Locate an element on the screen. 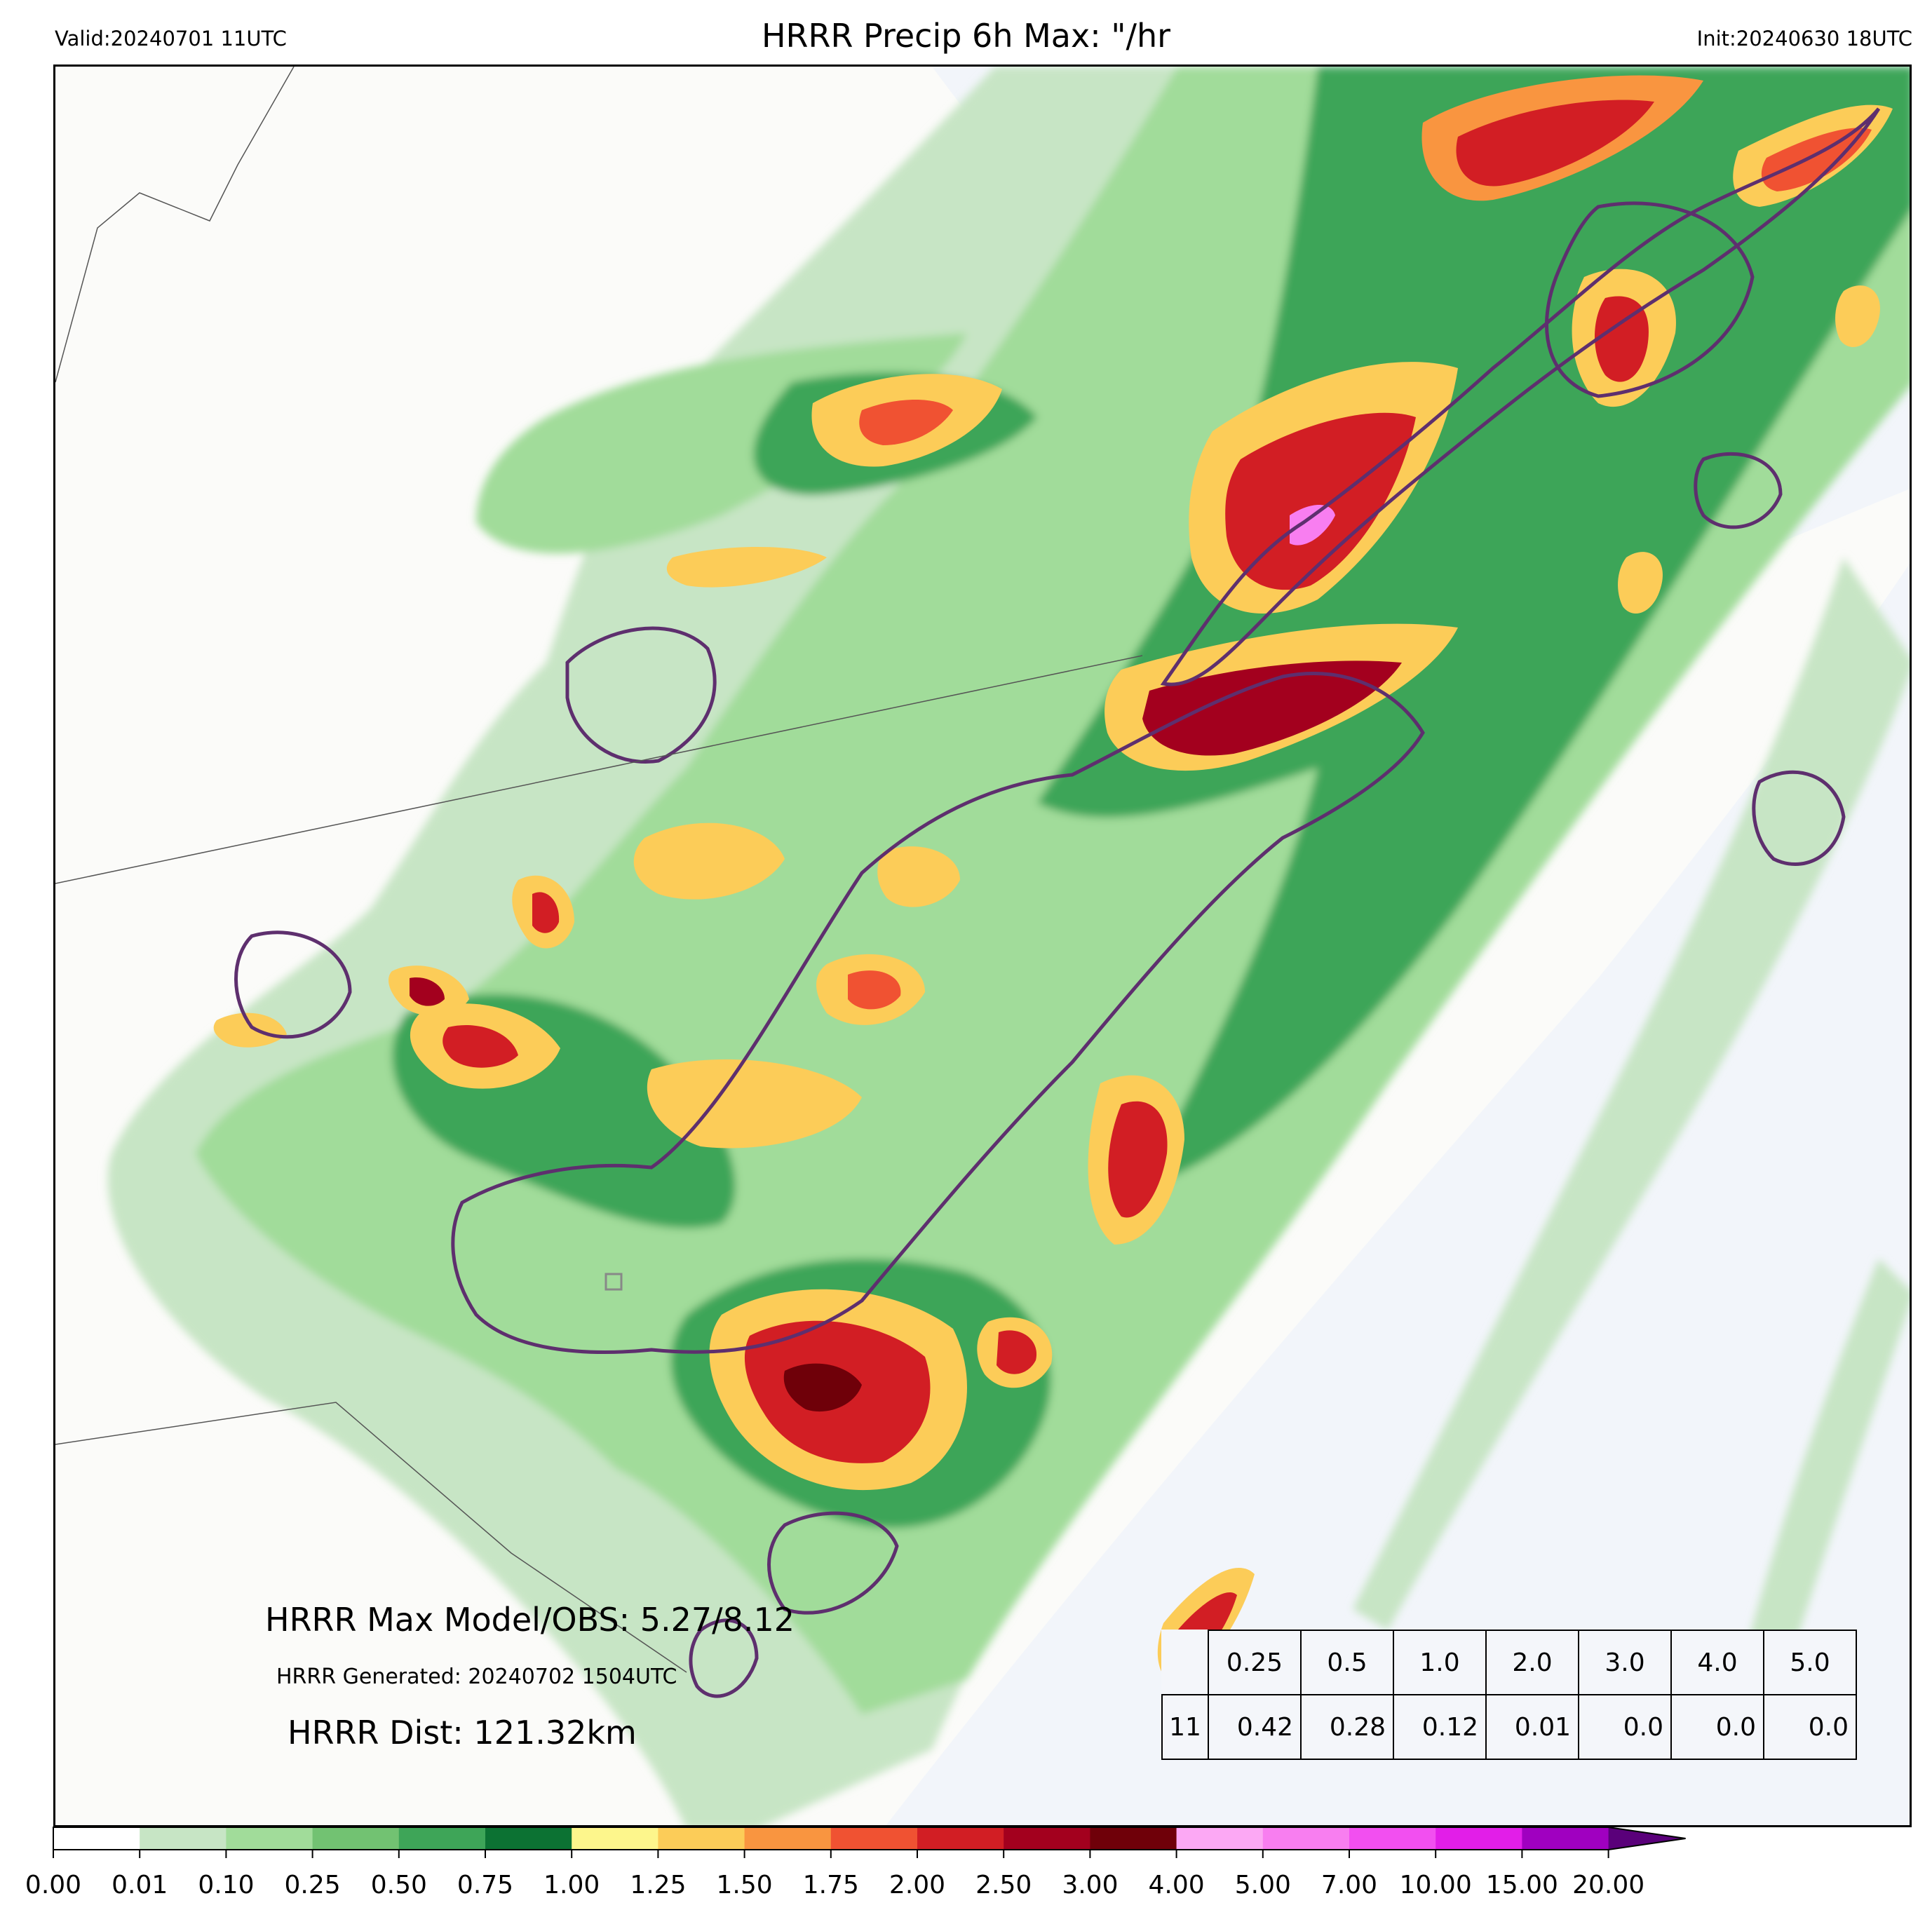 The width and height of the screenshot is (1932, 1917). max-model-obs-label: HRRR Max Model/OBS: 5.27/8.12 is located at coordinates (530, 1620).